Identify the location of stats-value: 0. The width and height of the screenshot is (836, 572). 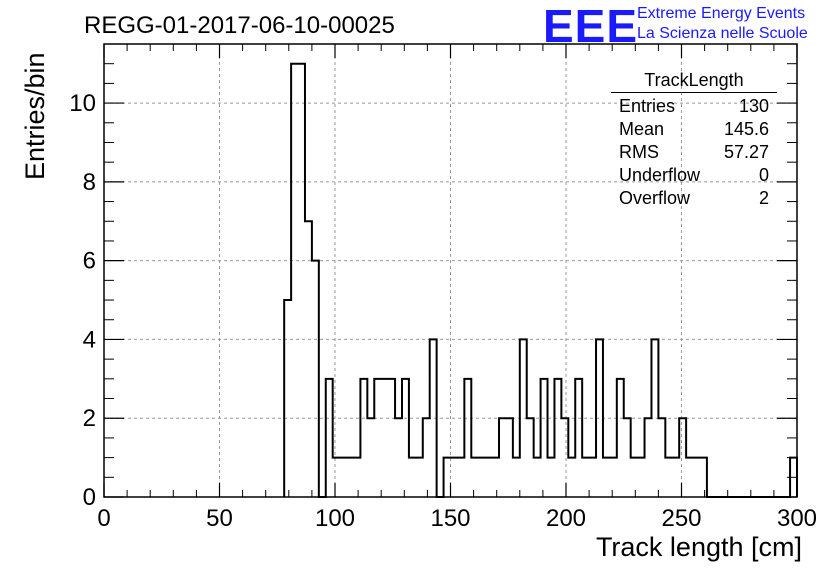
(763, 175).